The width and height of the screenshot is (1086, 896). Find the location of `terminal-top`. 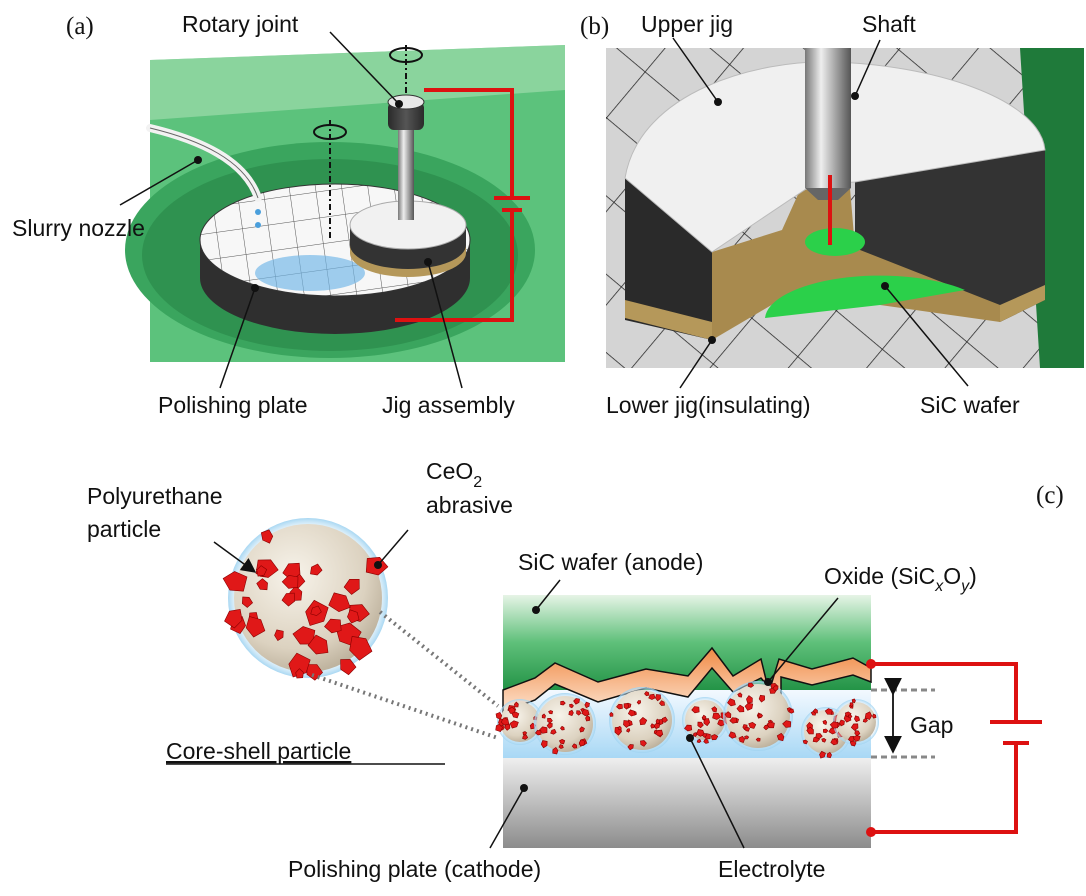

terminal-top is located at coordinates (871, 664).